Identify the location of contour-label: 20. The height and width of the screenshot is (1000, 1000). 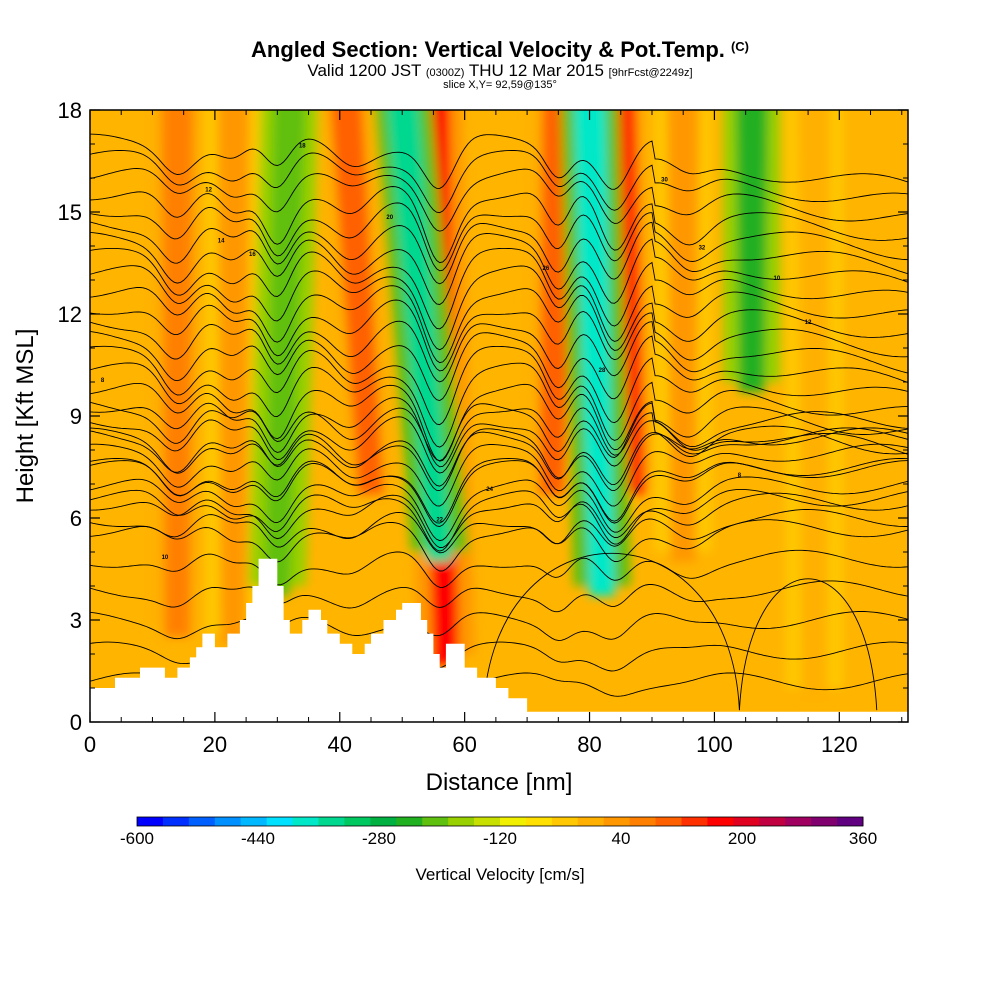
(389, 218).